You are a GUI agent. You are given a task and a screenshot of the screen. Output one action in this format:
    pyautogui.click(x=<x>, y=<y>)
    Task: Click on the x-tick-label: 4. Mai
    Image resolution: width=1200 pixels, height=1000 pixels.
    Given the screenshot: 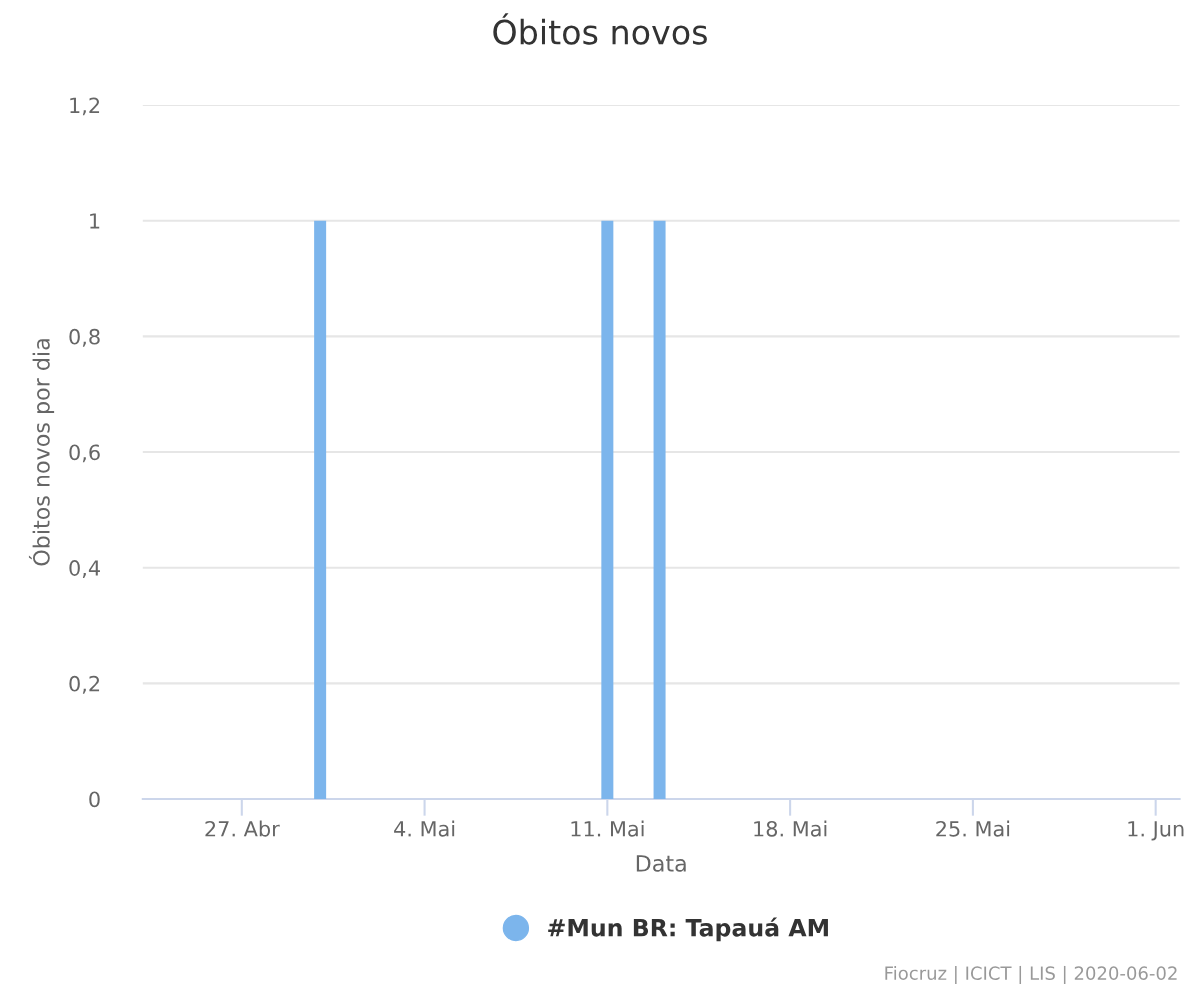 What is the action you would take?
    pyautogui.click(x=424, y=828)
    